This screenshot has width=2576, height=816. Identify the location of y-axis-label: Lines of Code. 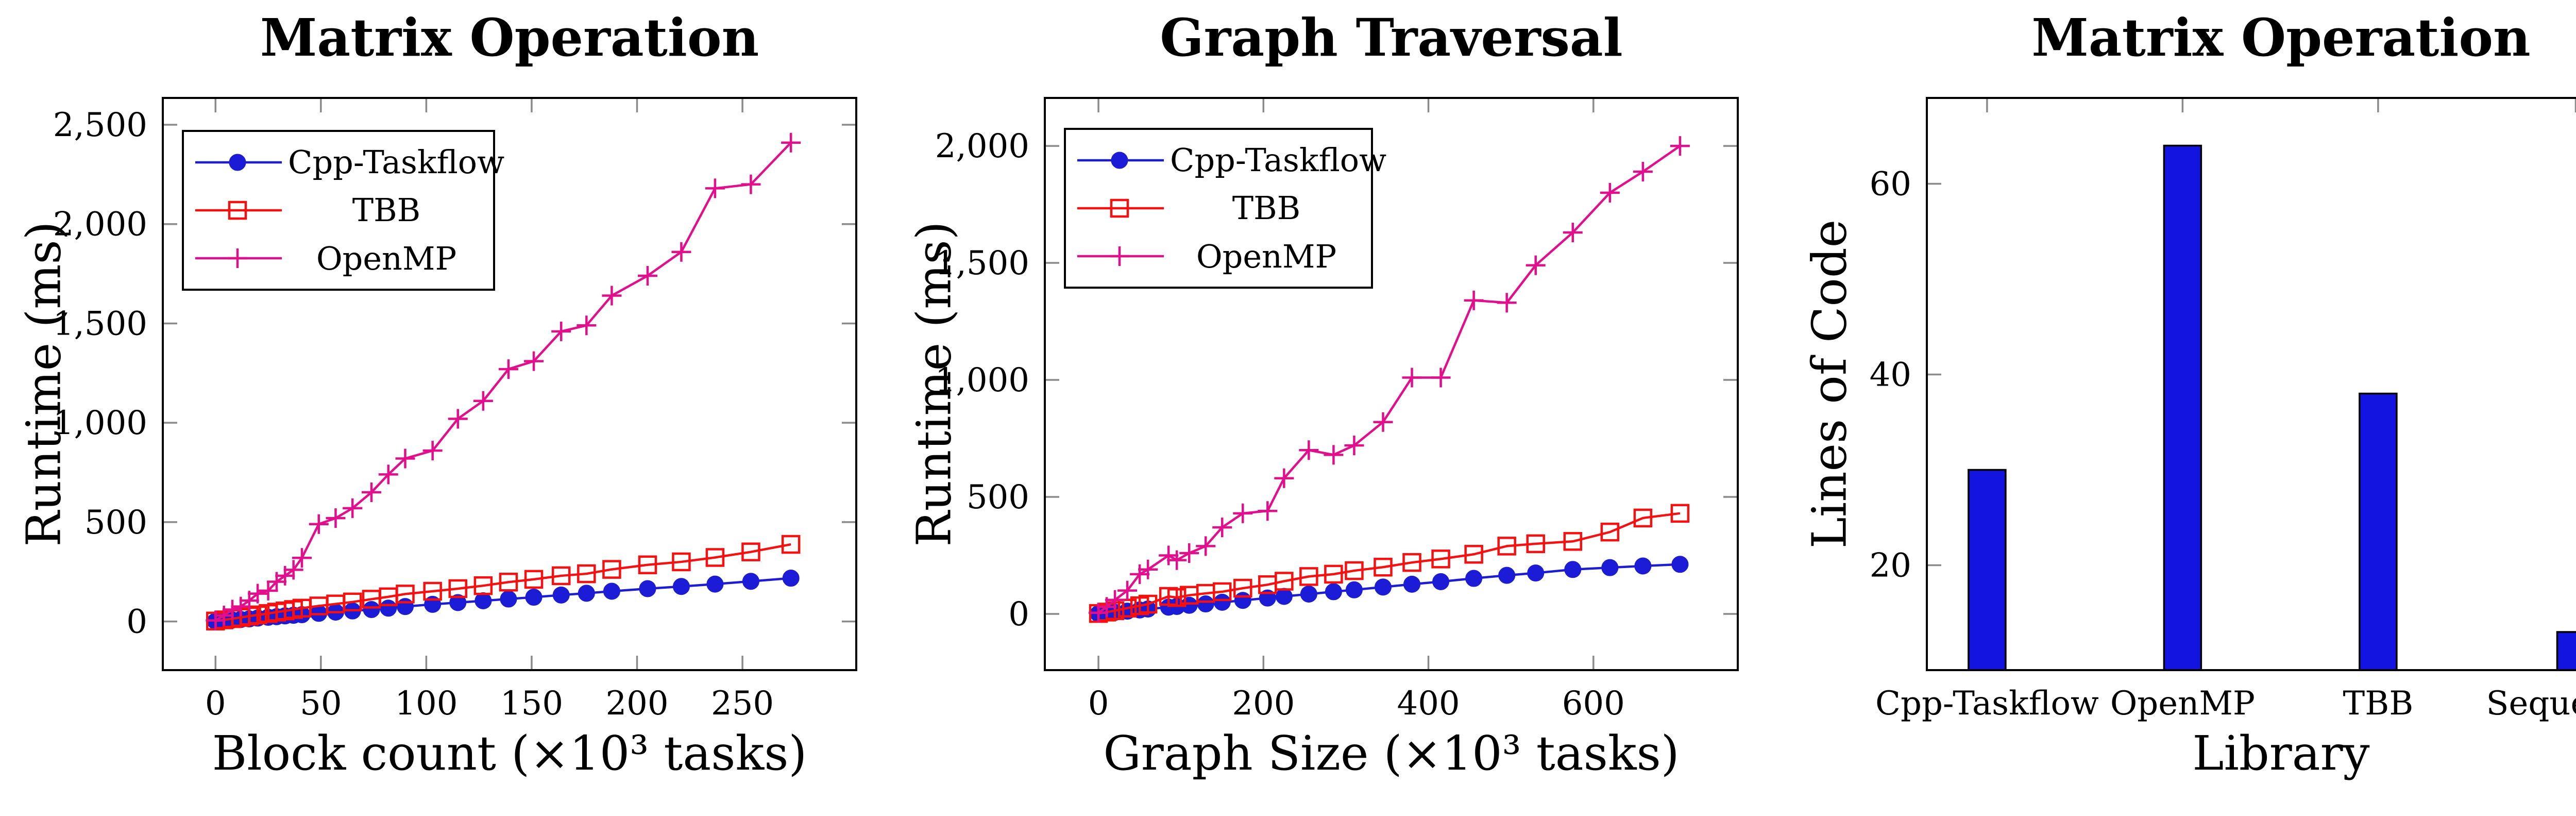
(1830, 384).